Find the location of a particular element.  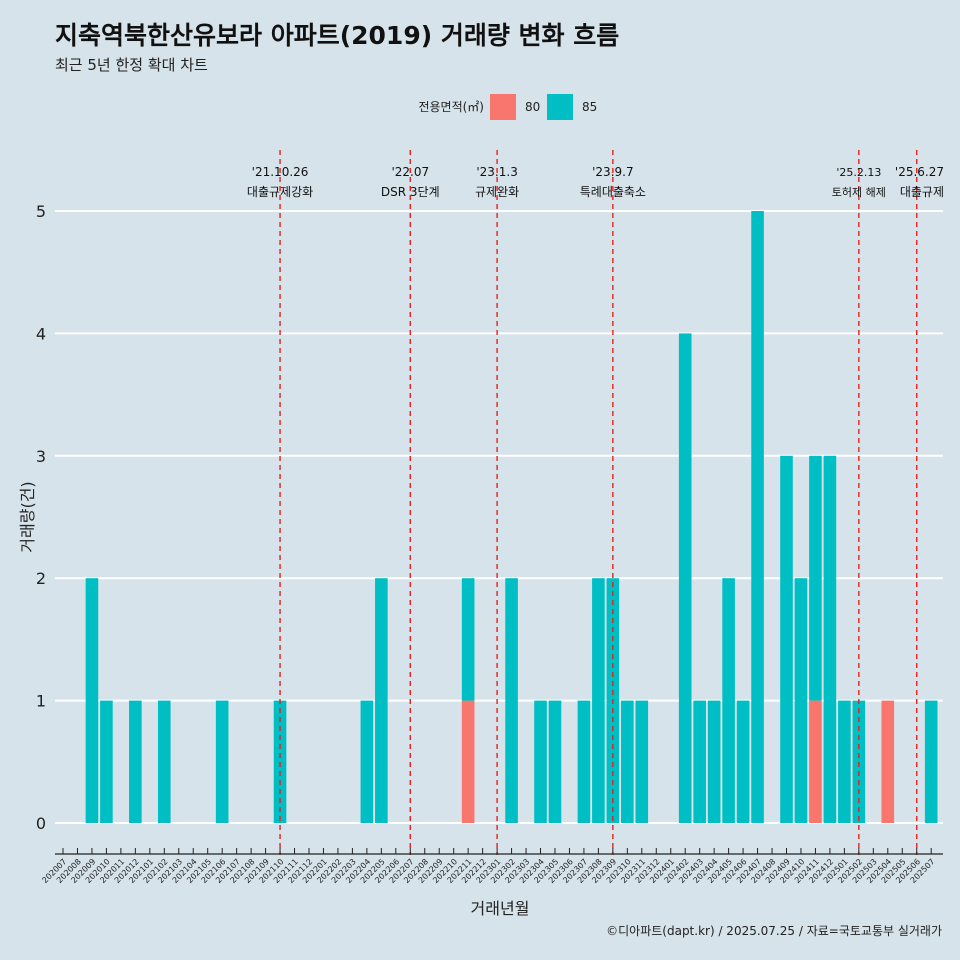

legend-title: 전용면적(㎡) is located at coordinates (451, 107).